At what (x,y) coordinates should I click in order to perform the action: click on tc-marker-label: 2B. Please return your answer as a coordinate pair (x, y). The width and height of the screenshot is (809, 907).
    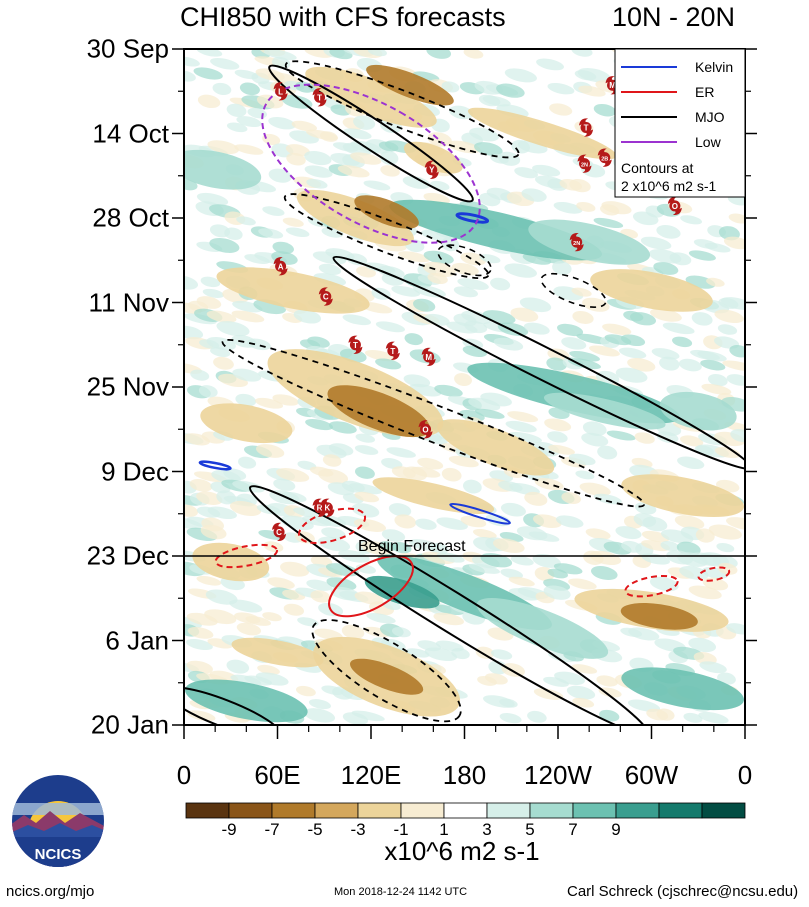
    Looking at the image, I should click on (604, 160).